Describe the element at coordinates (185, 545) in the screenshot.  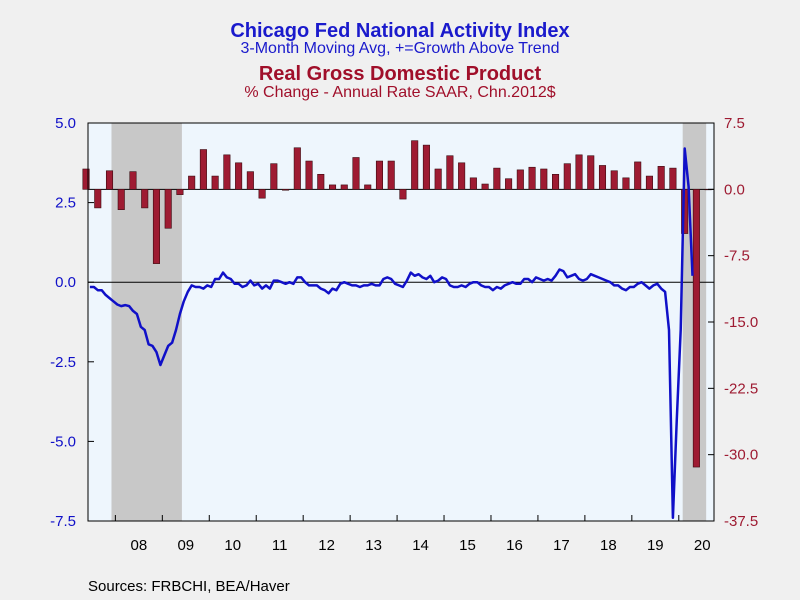
I see `x-tick-label: 09` at that location.